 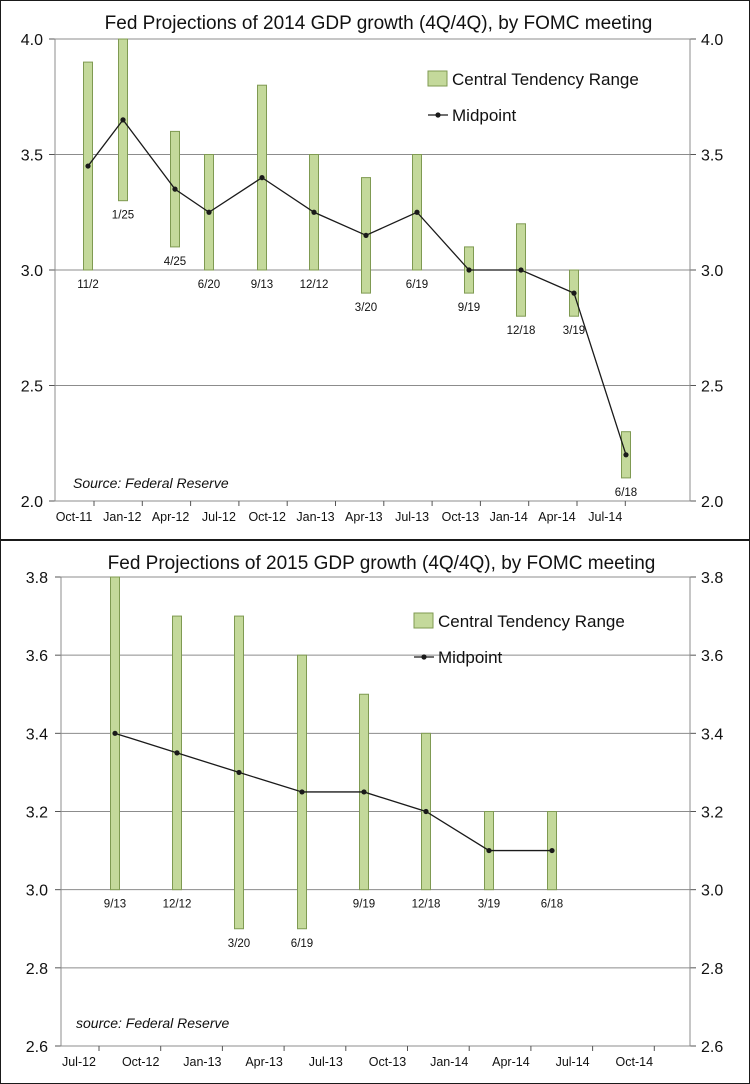 I want to click on meeting-date-label: 12/12, so click(x=177, y=905).